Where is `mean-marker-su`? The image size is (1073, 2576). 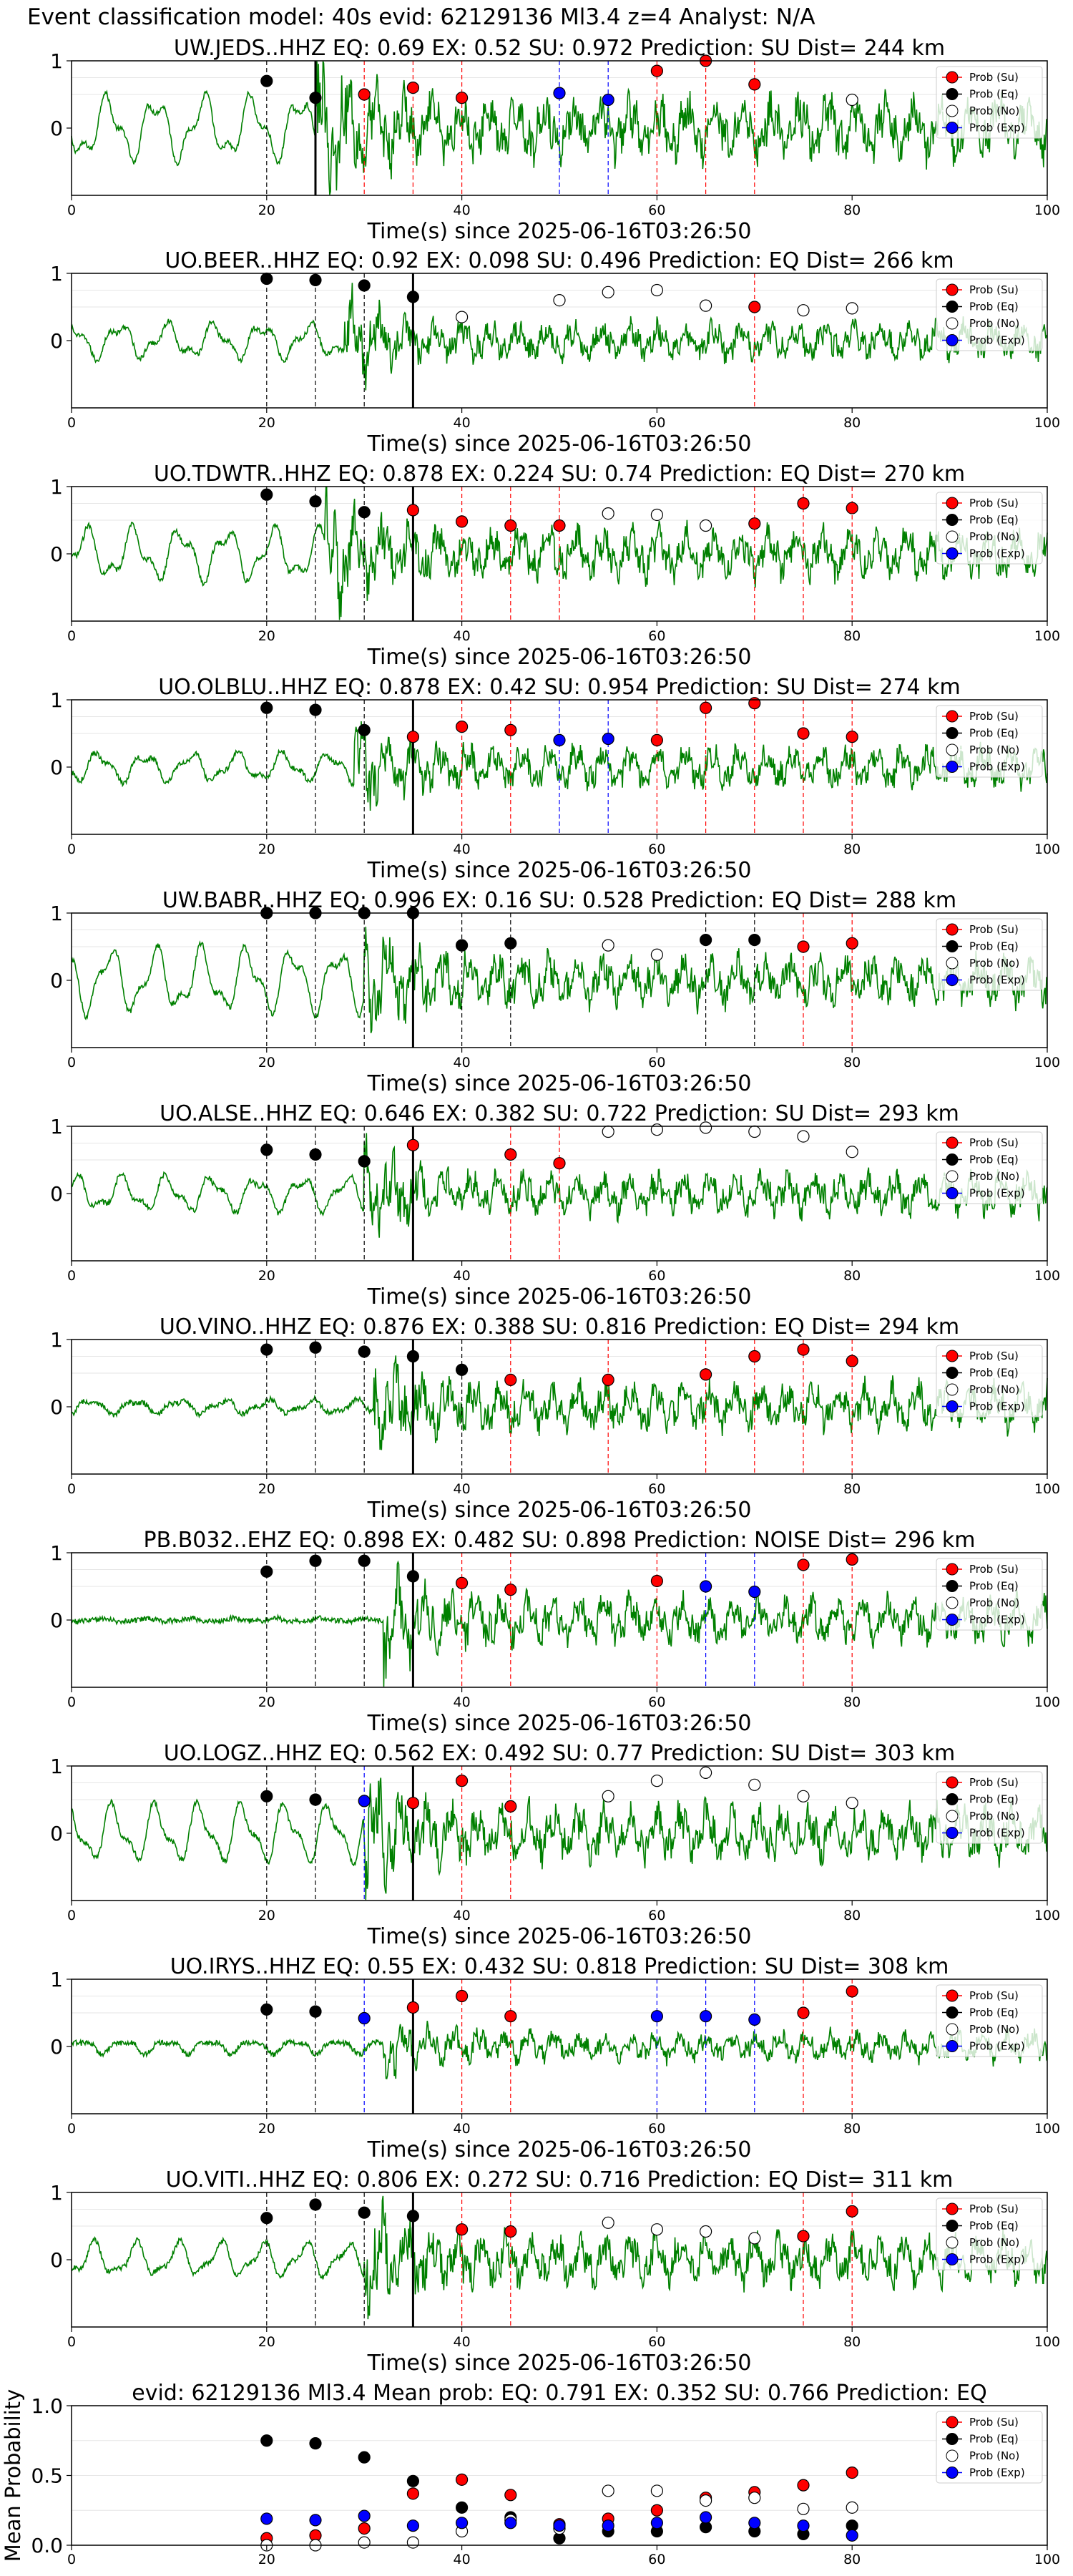 mean-marker-su is located at coordinates (462, 2479).